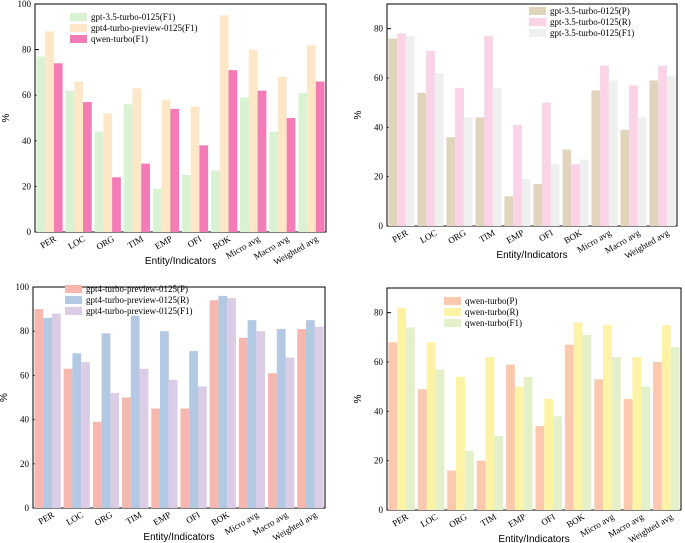  What do you see at coordinates (457, 236) in the screenshot?
I see `x-tick-label: ORG` at bounding box center [457, 236].